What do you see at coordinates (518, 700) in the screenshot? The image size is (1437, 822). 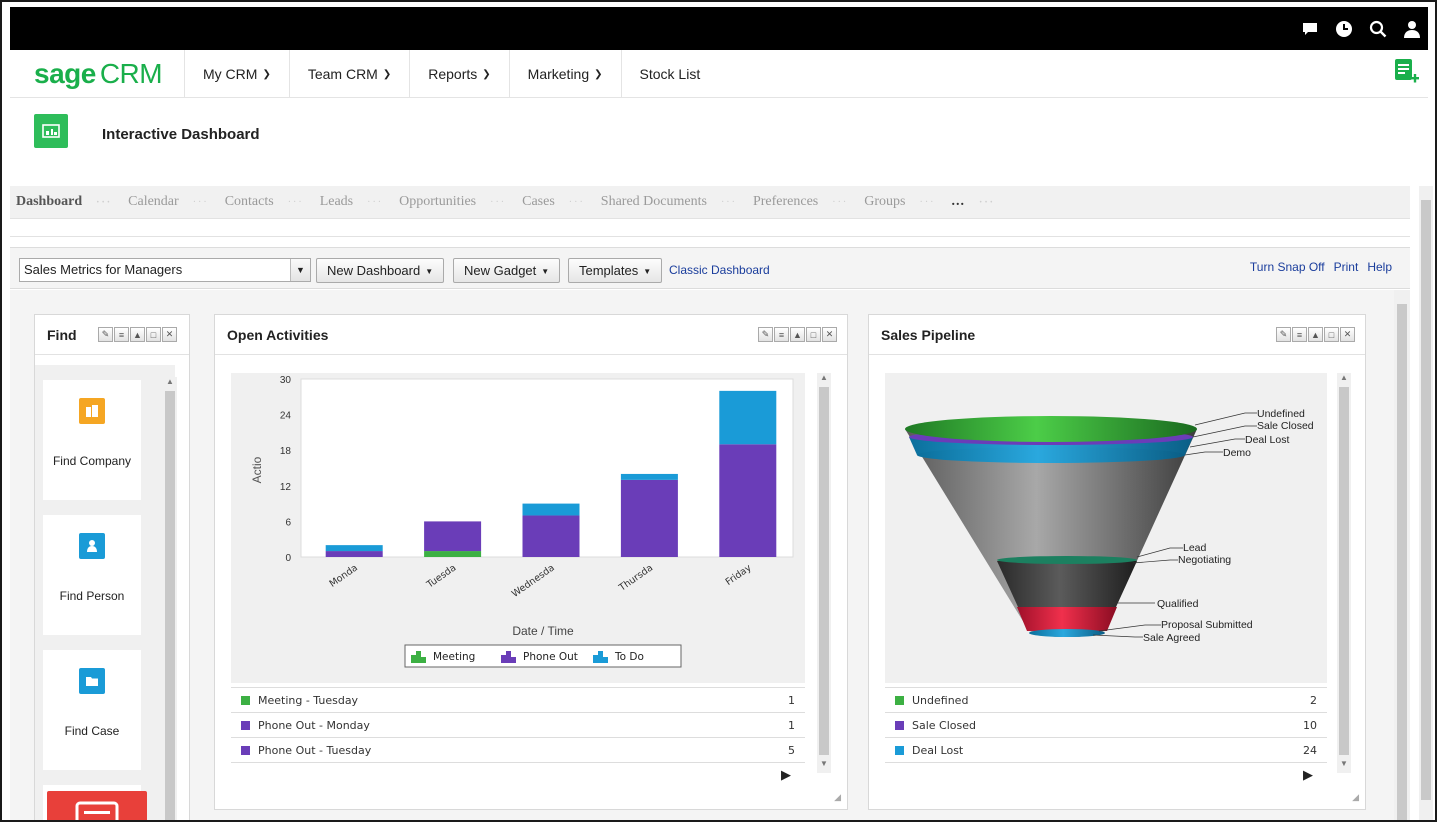 I see `list-item: Meeting - Tuesday 1` at bounding box center [518, 700].